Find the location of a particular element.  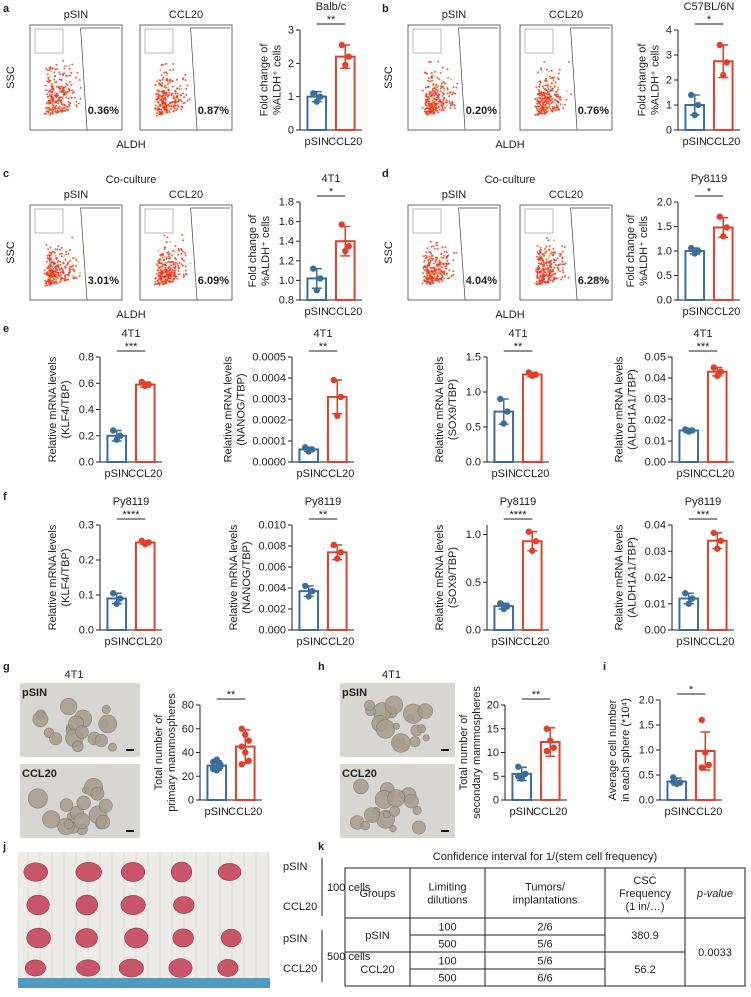

y-tick-label: 0.6 is located at coordinates (86, 384).